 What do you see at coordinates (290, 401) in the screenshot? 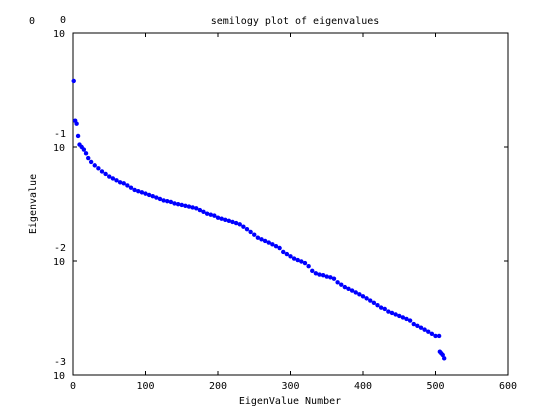
I see `x-axis-label: EigenValue Number` at bounding box center [290, 401].